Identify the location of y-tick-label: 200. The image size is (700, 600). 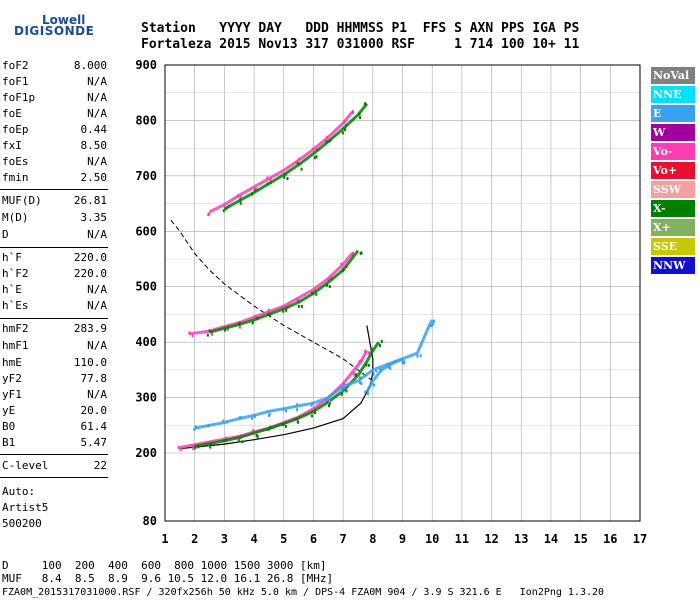
(146, 453).